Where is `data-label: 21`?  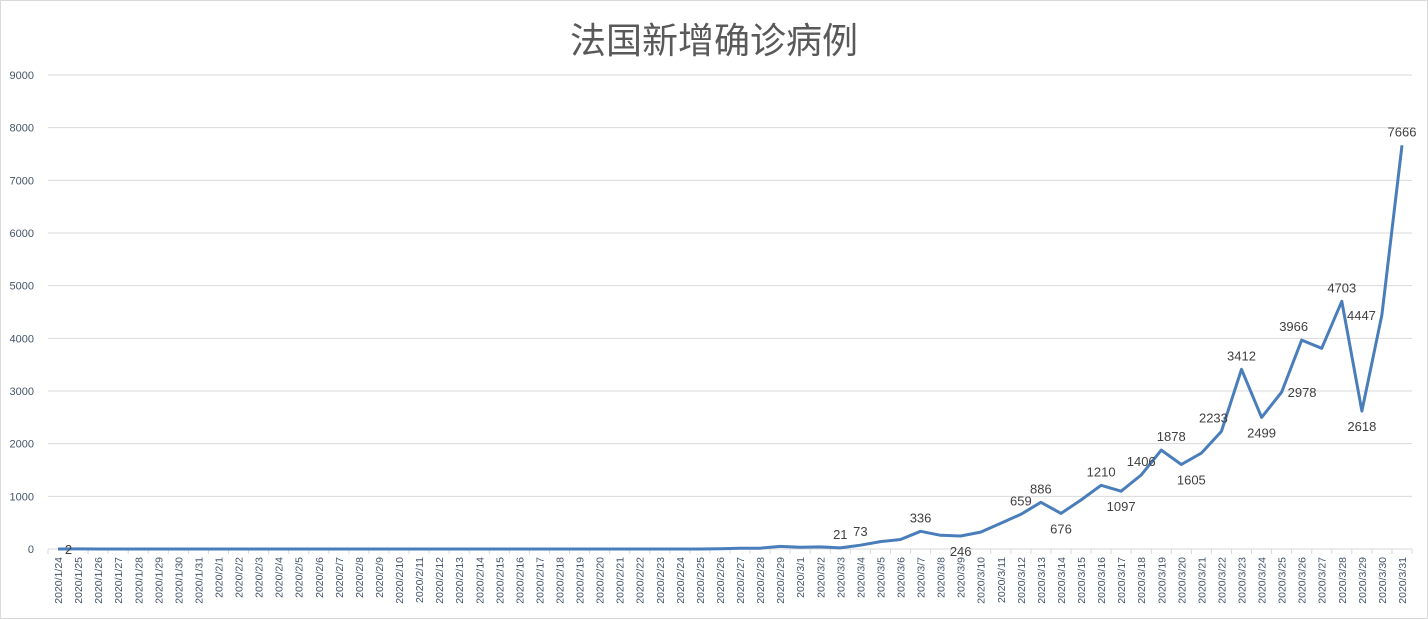
data-label: 21 is located at coordinates (840, 534).